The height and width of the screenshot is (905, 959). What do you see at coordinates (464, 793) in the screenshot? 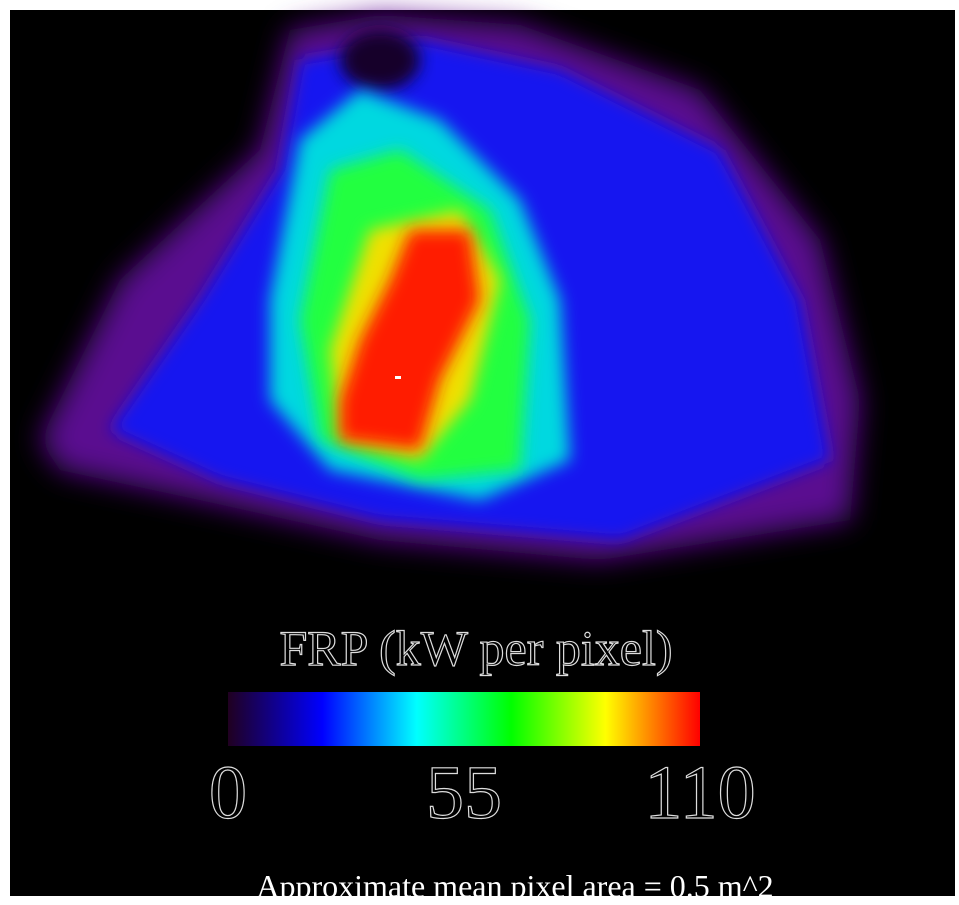
I see `colorbar-tick-label: 55` at bounding box center [464, 793].